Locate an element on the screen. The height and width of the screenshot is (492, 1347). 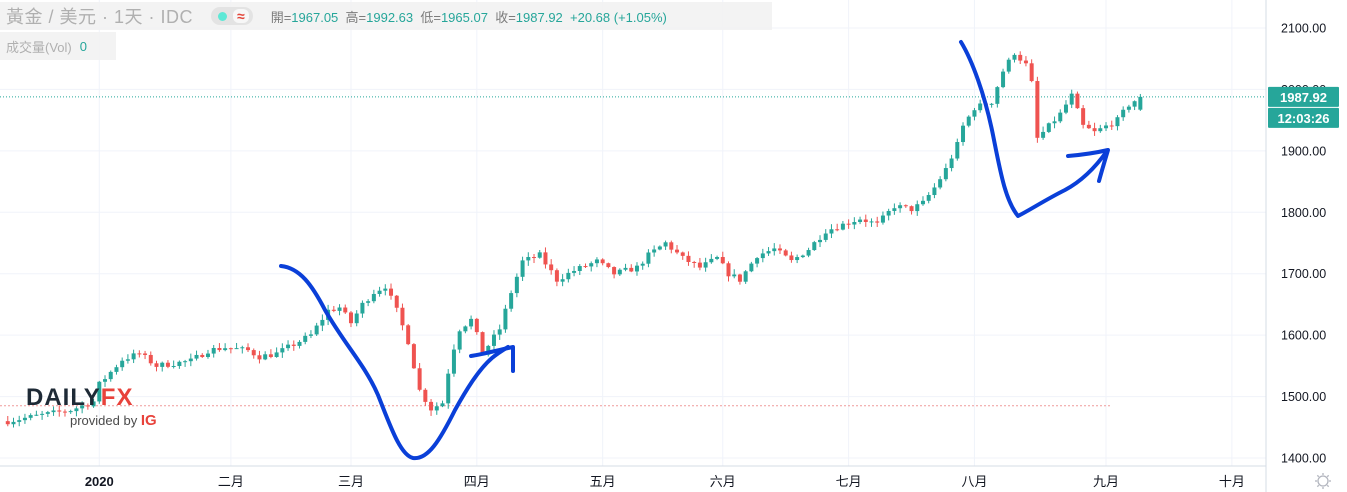
low-value: 1965.07 is located at coordinates (464, 17).